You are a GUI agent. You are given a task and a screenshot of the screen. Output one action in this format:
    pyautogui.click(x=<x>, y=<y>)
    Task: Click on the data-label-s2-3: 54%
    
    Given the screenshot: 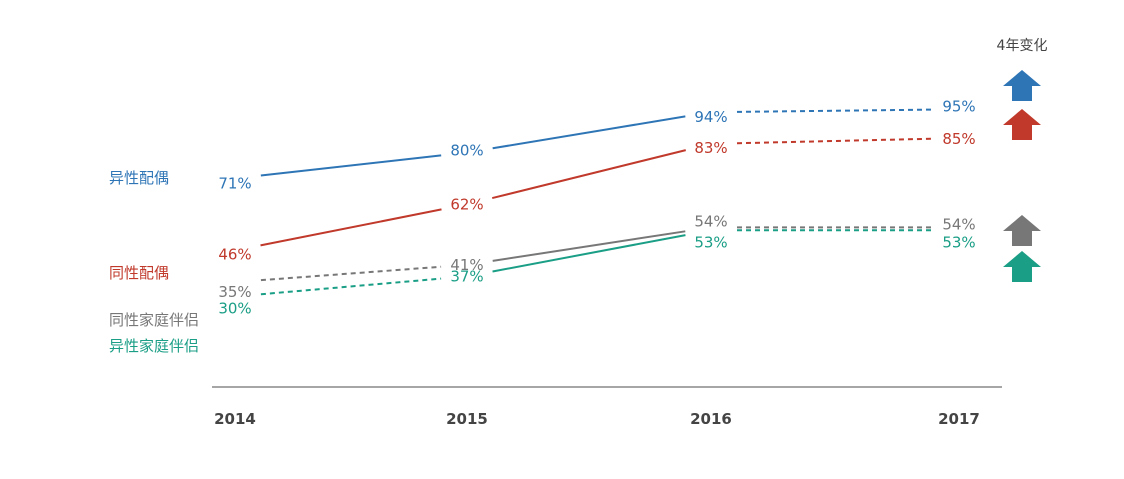 What is the action you would take?
    pyautogui.click(x=958, y=224)
    